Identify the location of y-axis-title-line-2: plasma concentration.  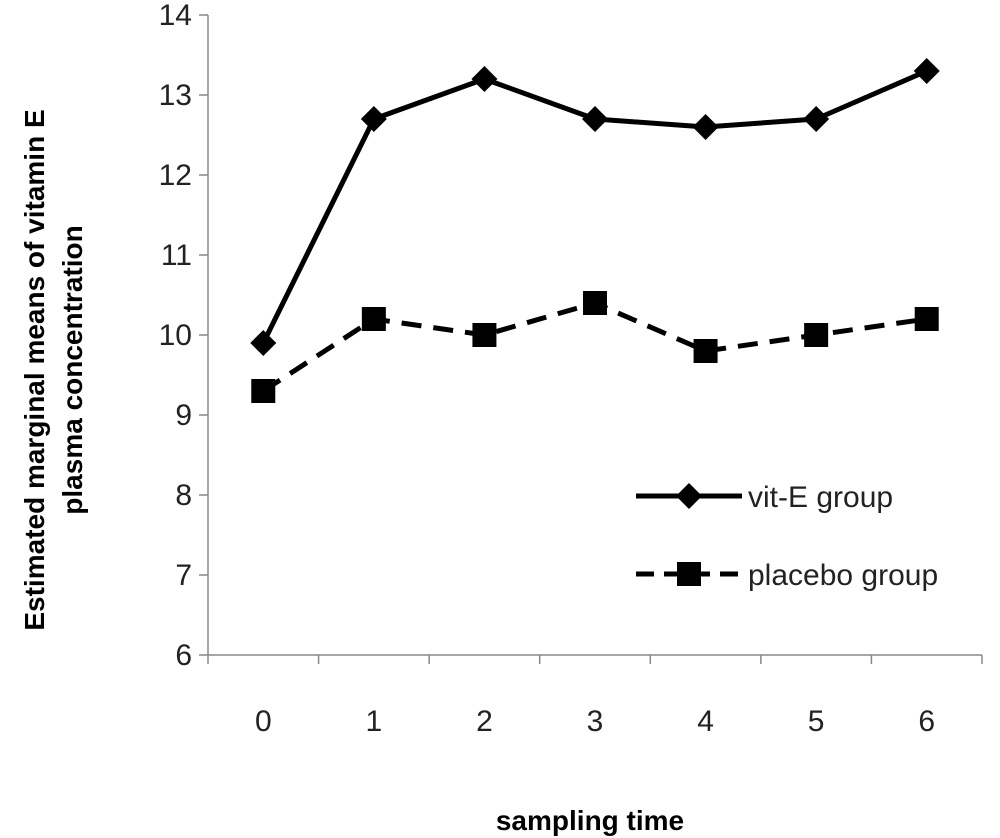
(72, 369).